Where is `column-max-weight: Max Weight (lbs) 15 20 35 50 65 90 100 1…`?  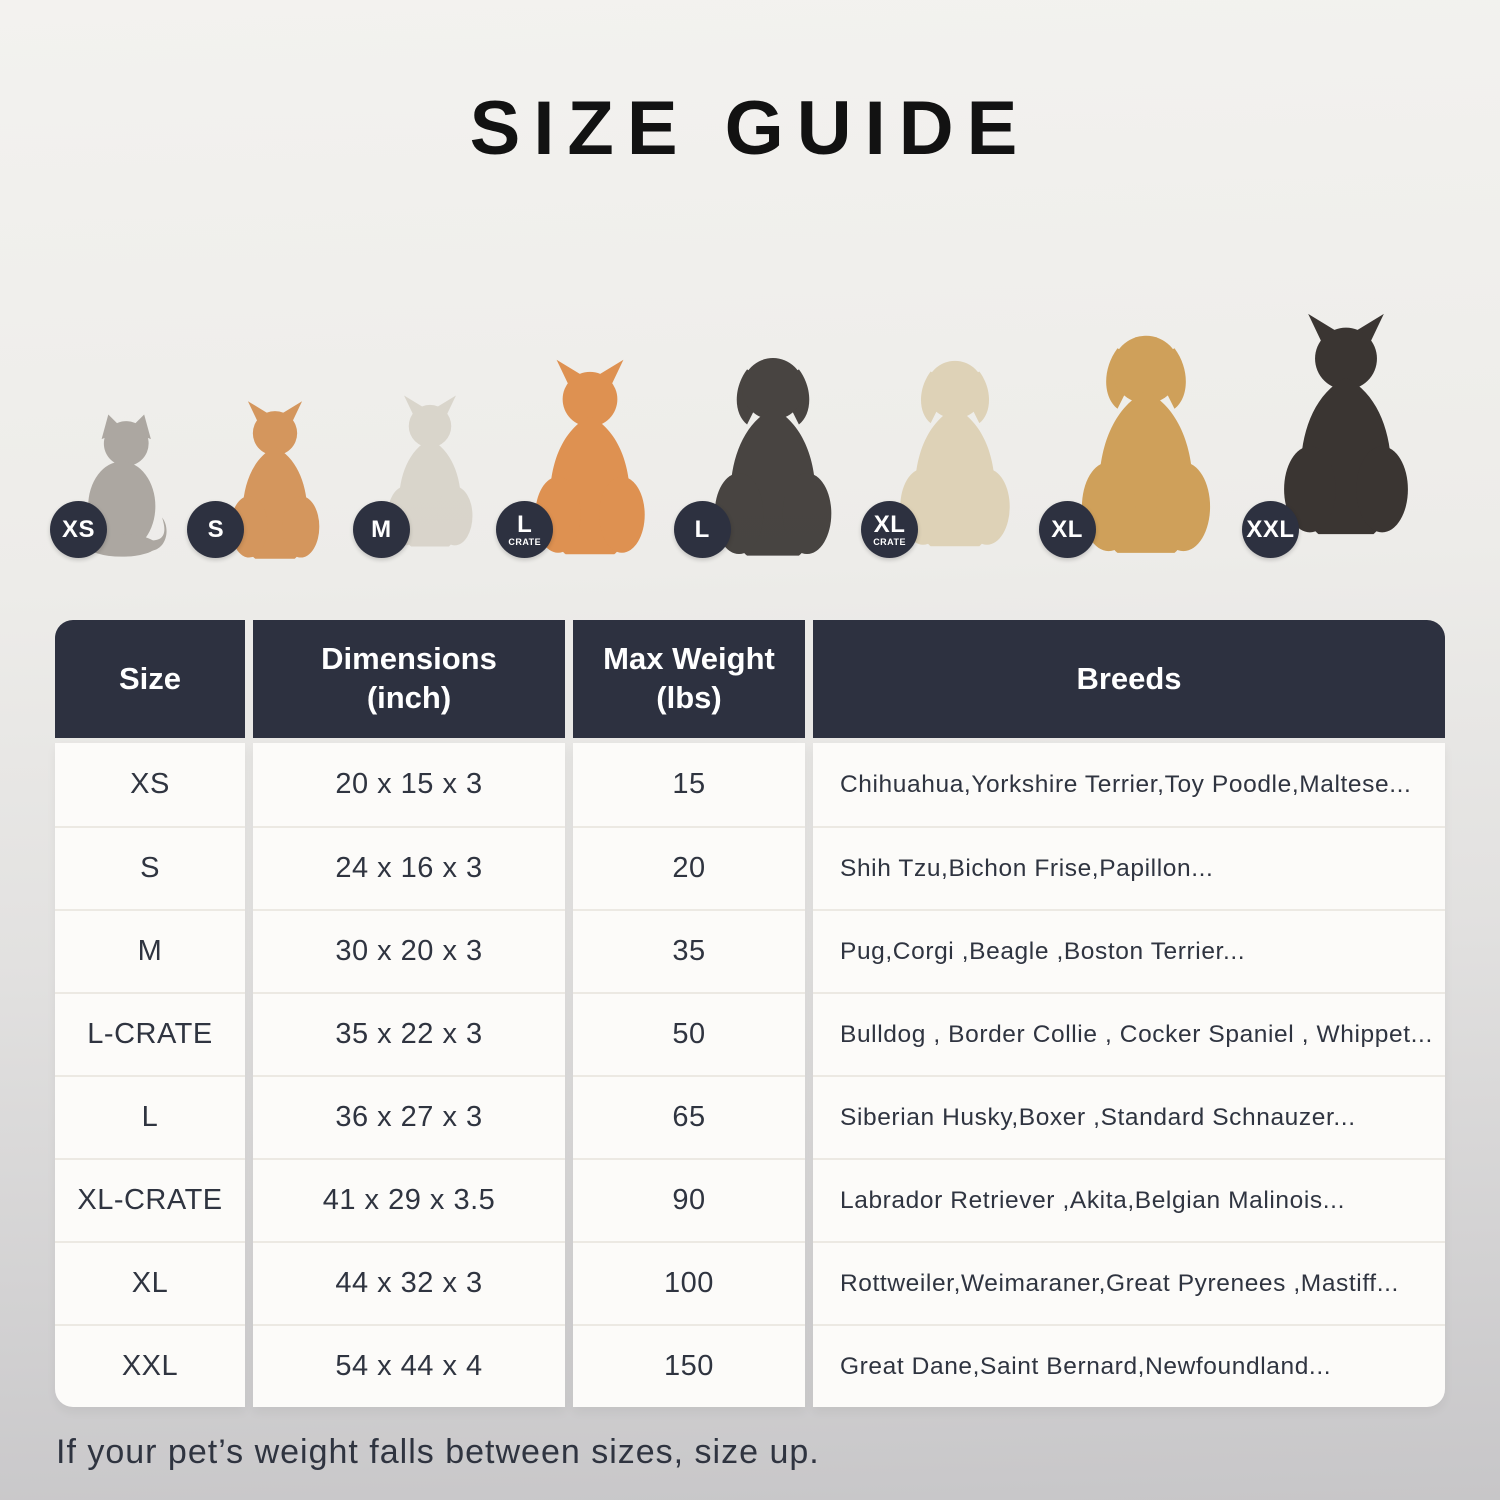
column-max-weight: Max Weight (lbs) 15 20 35 50 65 90 100 1… is located at coordinates (689, 1013).